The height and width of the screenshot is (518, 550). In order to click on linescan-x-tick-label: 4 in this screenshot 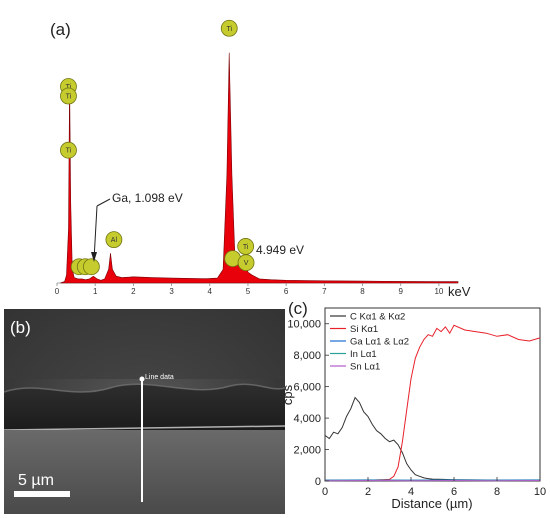, I will do `click(411, 492)`.